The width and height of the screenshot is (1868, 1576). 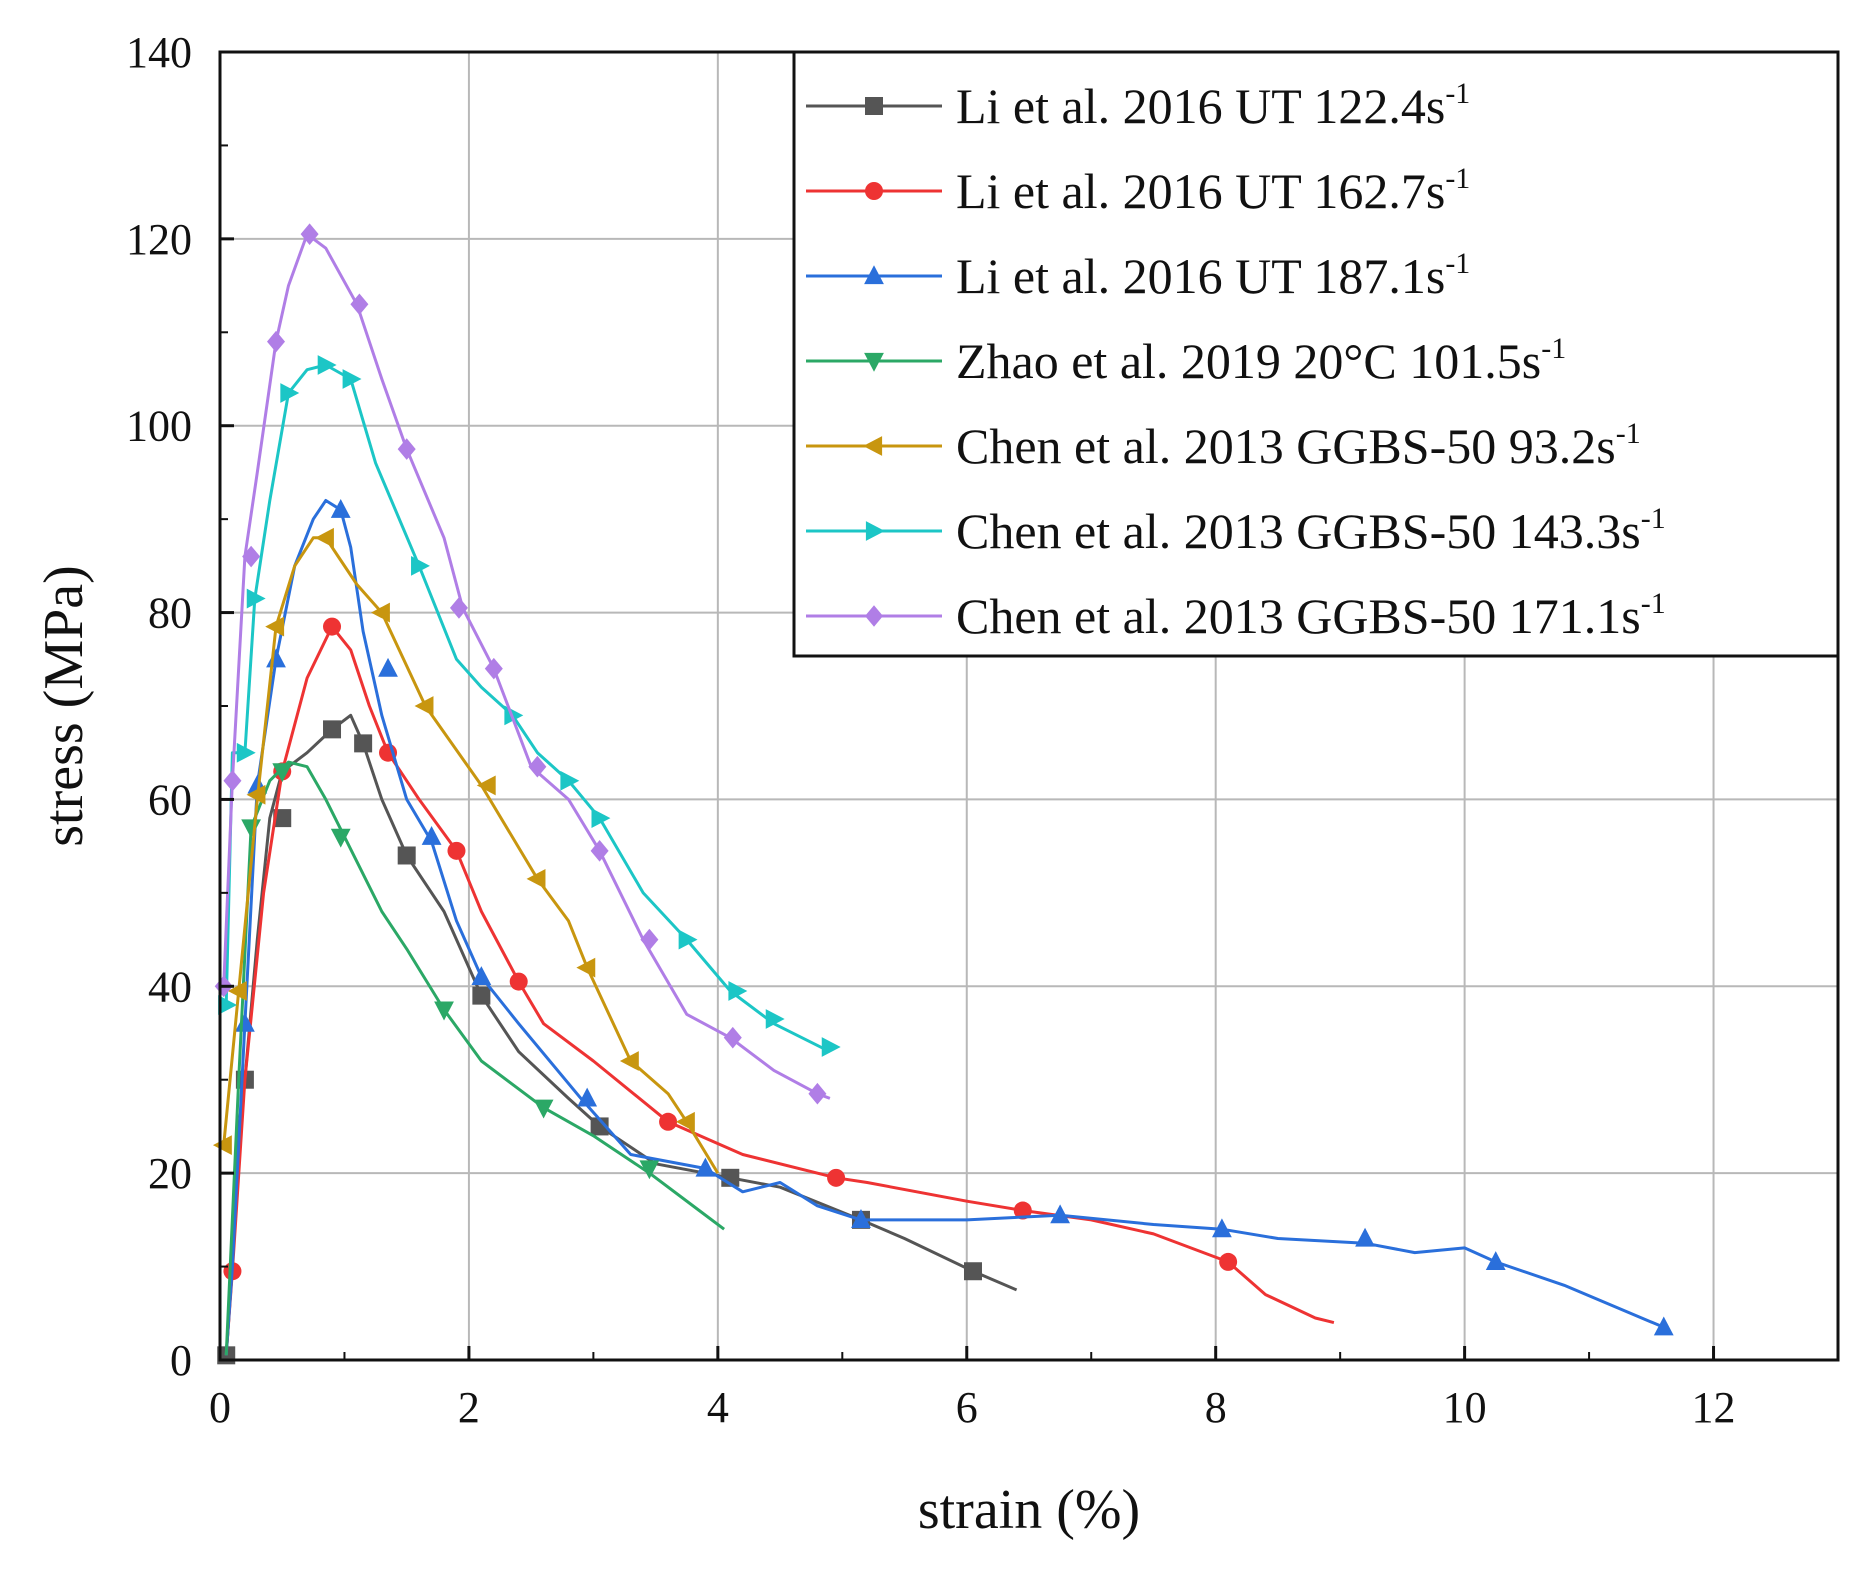 What do you see at coordinates (718, 1407) in the screenshot?
I see `x-tick-label: 4` at bounding box center [718, 1407].